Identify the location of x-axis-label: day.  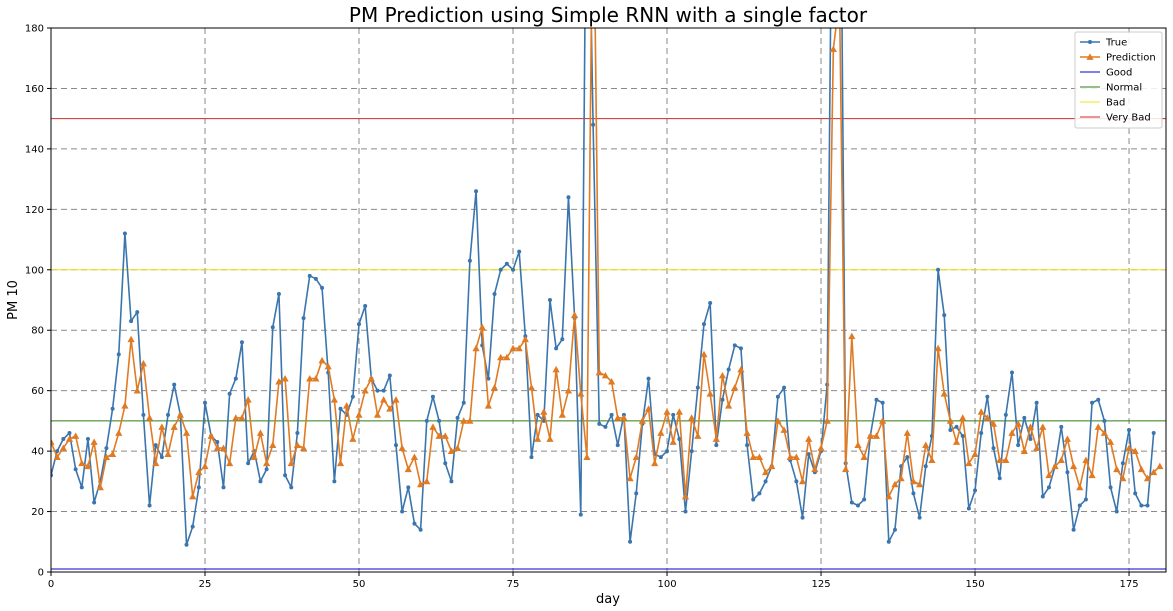
(608, 599).